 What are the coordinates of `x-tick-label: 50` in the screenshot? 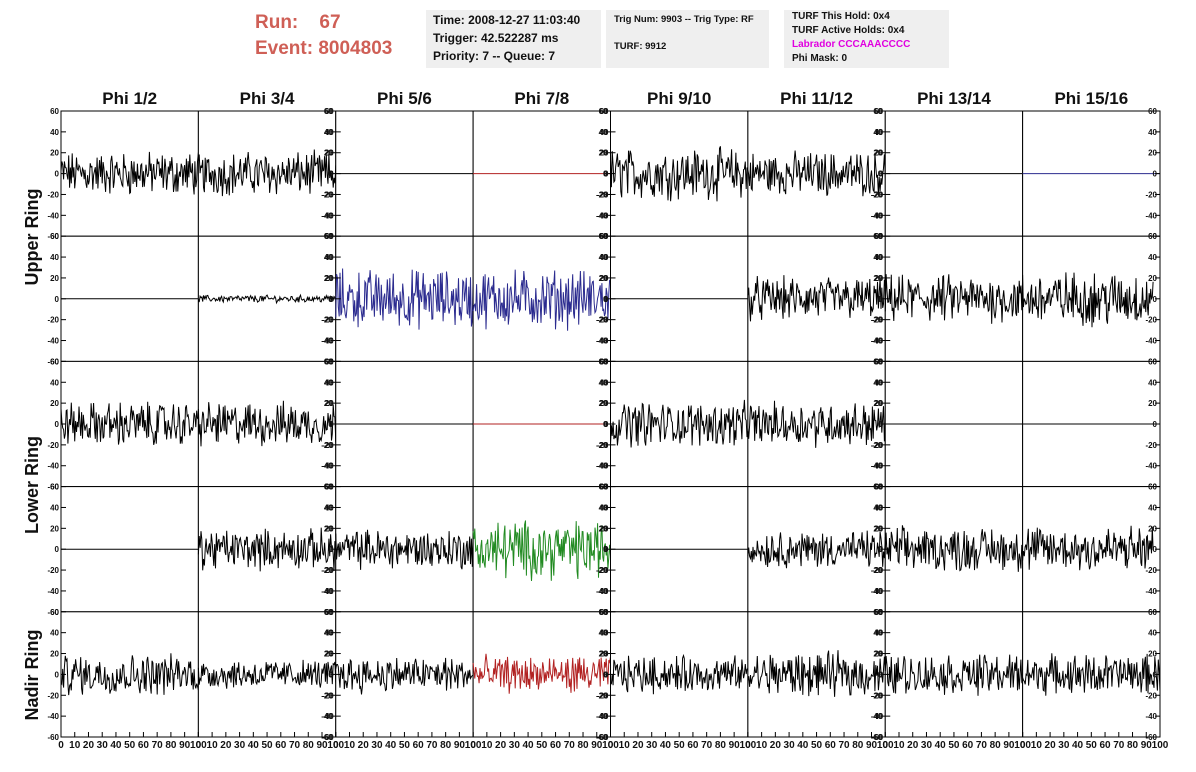 It's located at (1092, 745).